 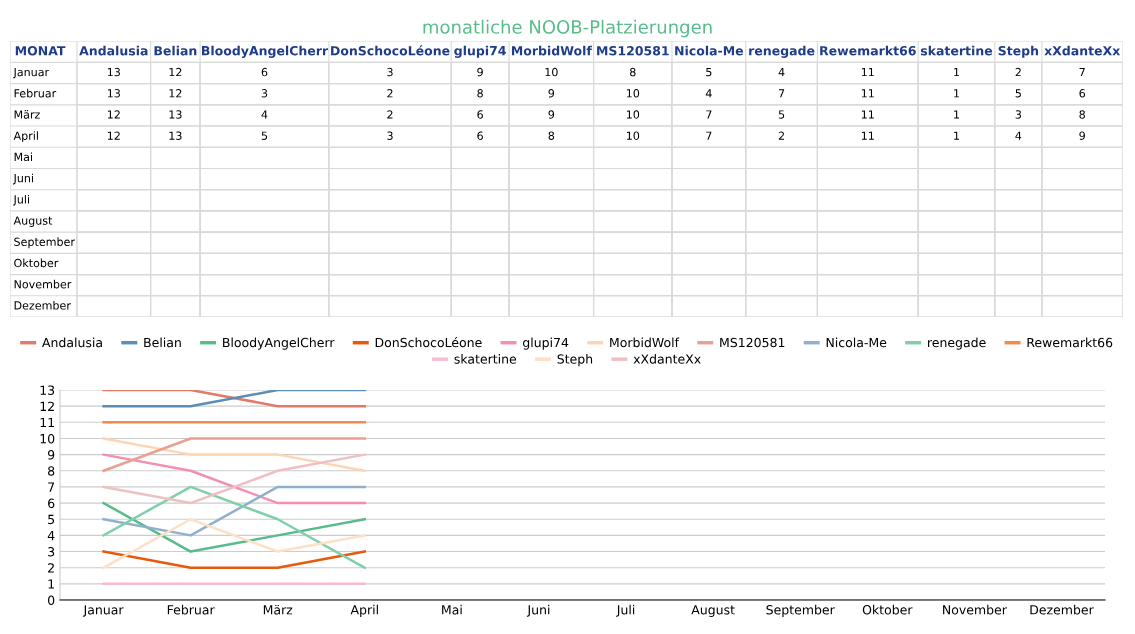 I want to click on chart-title: monatliche NOOB-Platzierungen, so click(x=567, y=28).